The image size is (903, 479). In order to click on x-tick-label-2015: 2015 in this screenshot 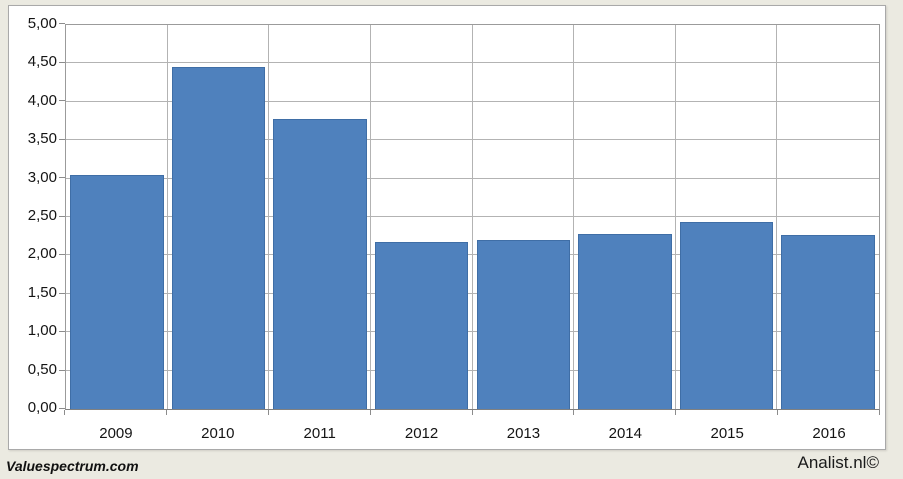, I will do `click(727, 433)`.